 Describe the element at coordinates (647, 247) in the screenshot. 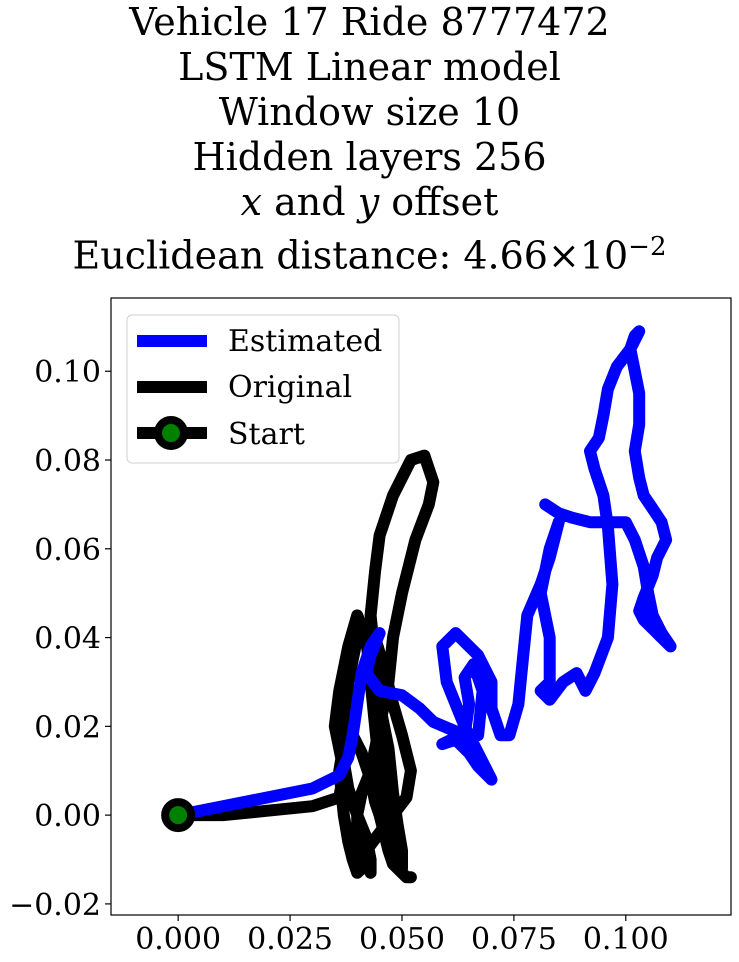

I see `title-distance-exponent: −2` at that location.